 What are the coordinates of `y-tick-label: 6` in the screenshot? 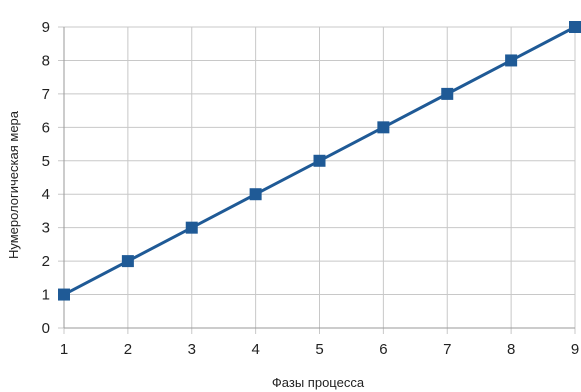 It's located at (46, 127).